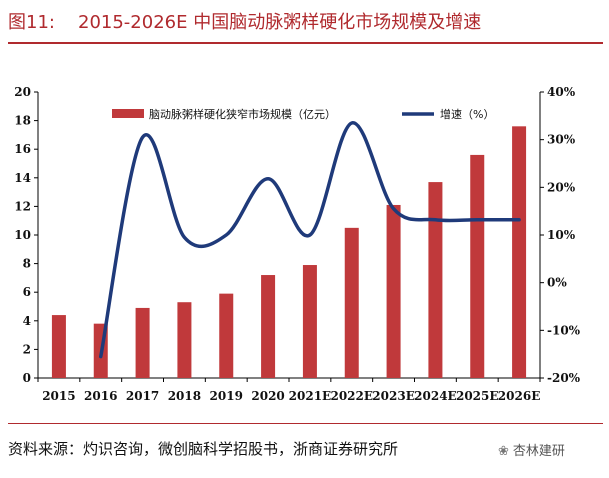 This screenshot has width=609, height=478. I want to click on x-tick-label: 2018, so click(184, 396).